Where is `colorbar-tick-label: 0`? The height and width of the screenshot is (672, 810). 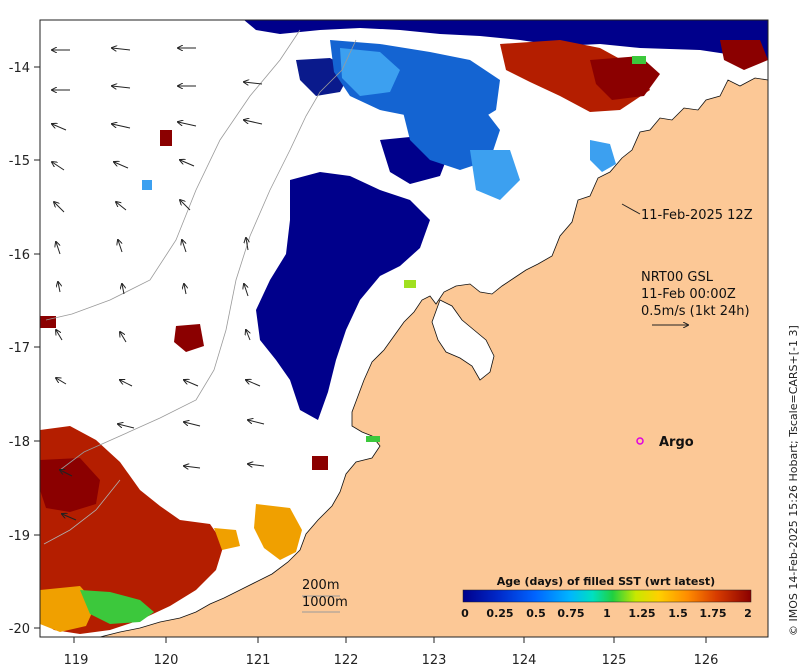 colorbar-tick-label: 0 is located at coordinates (465, 613).